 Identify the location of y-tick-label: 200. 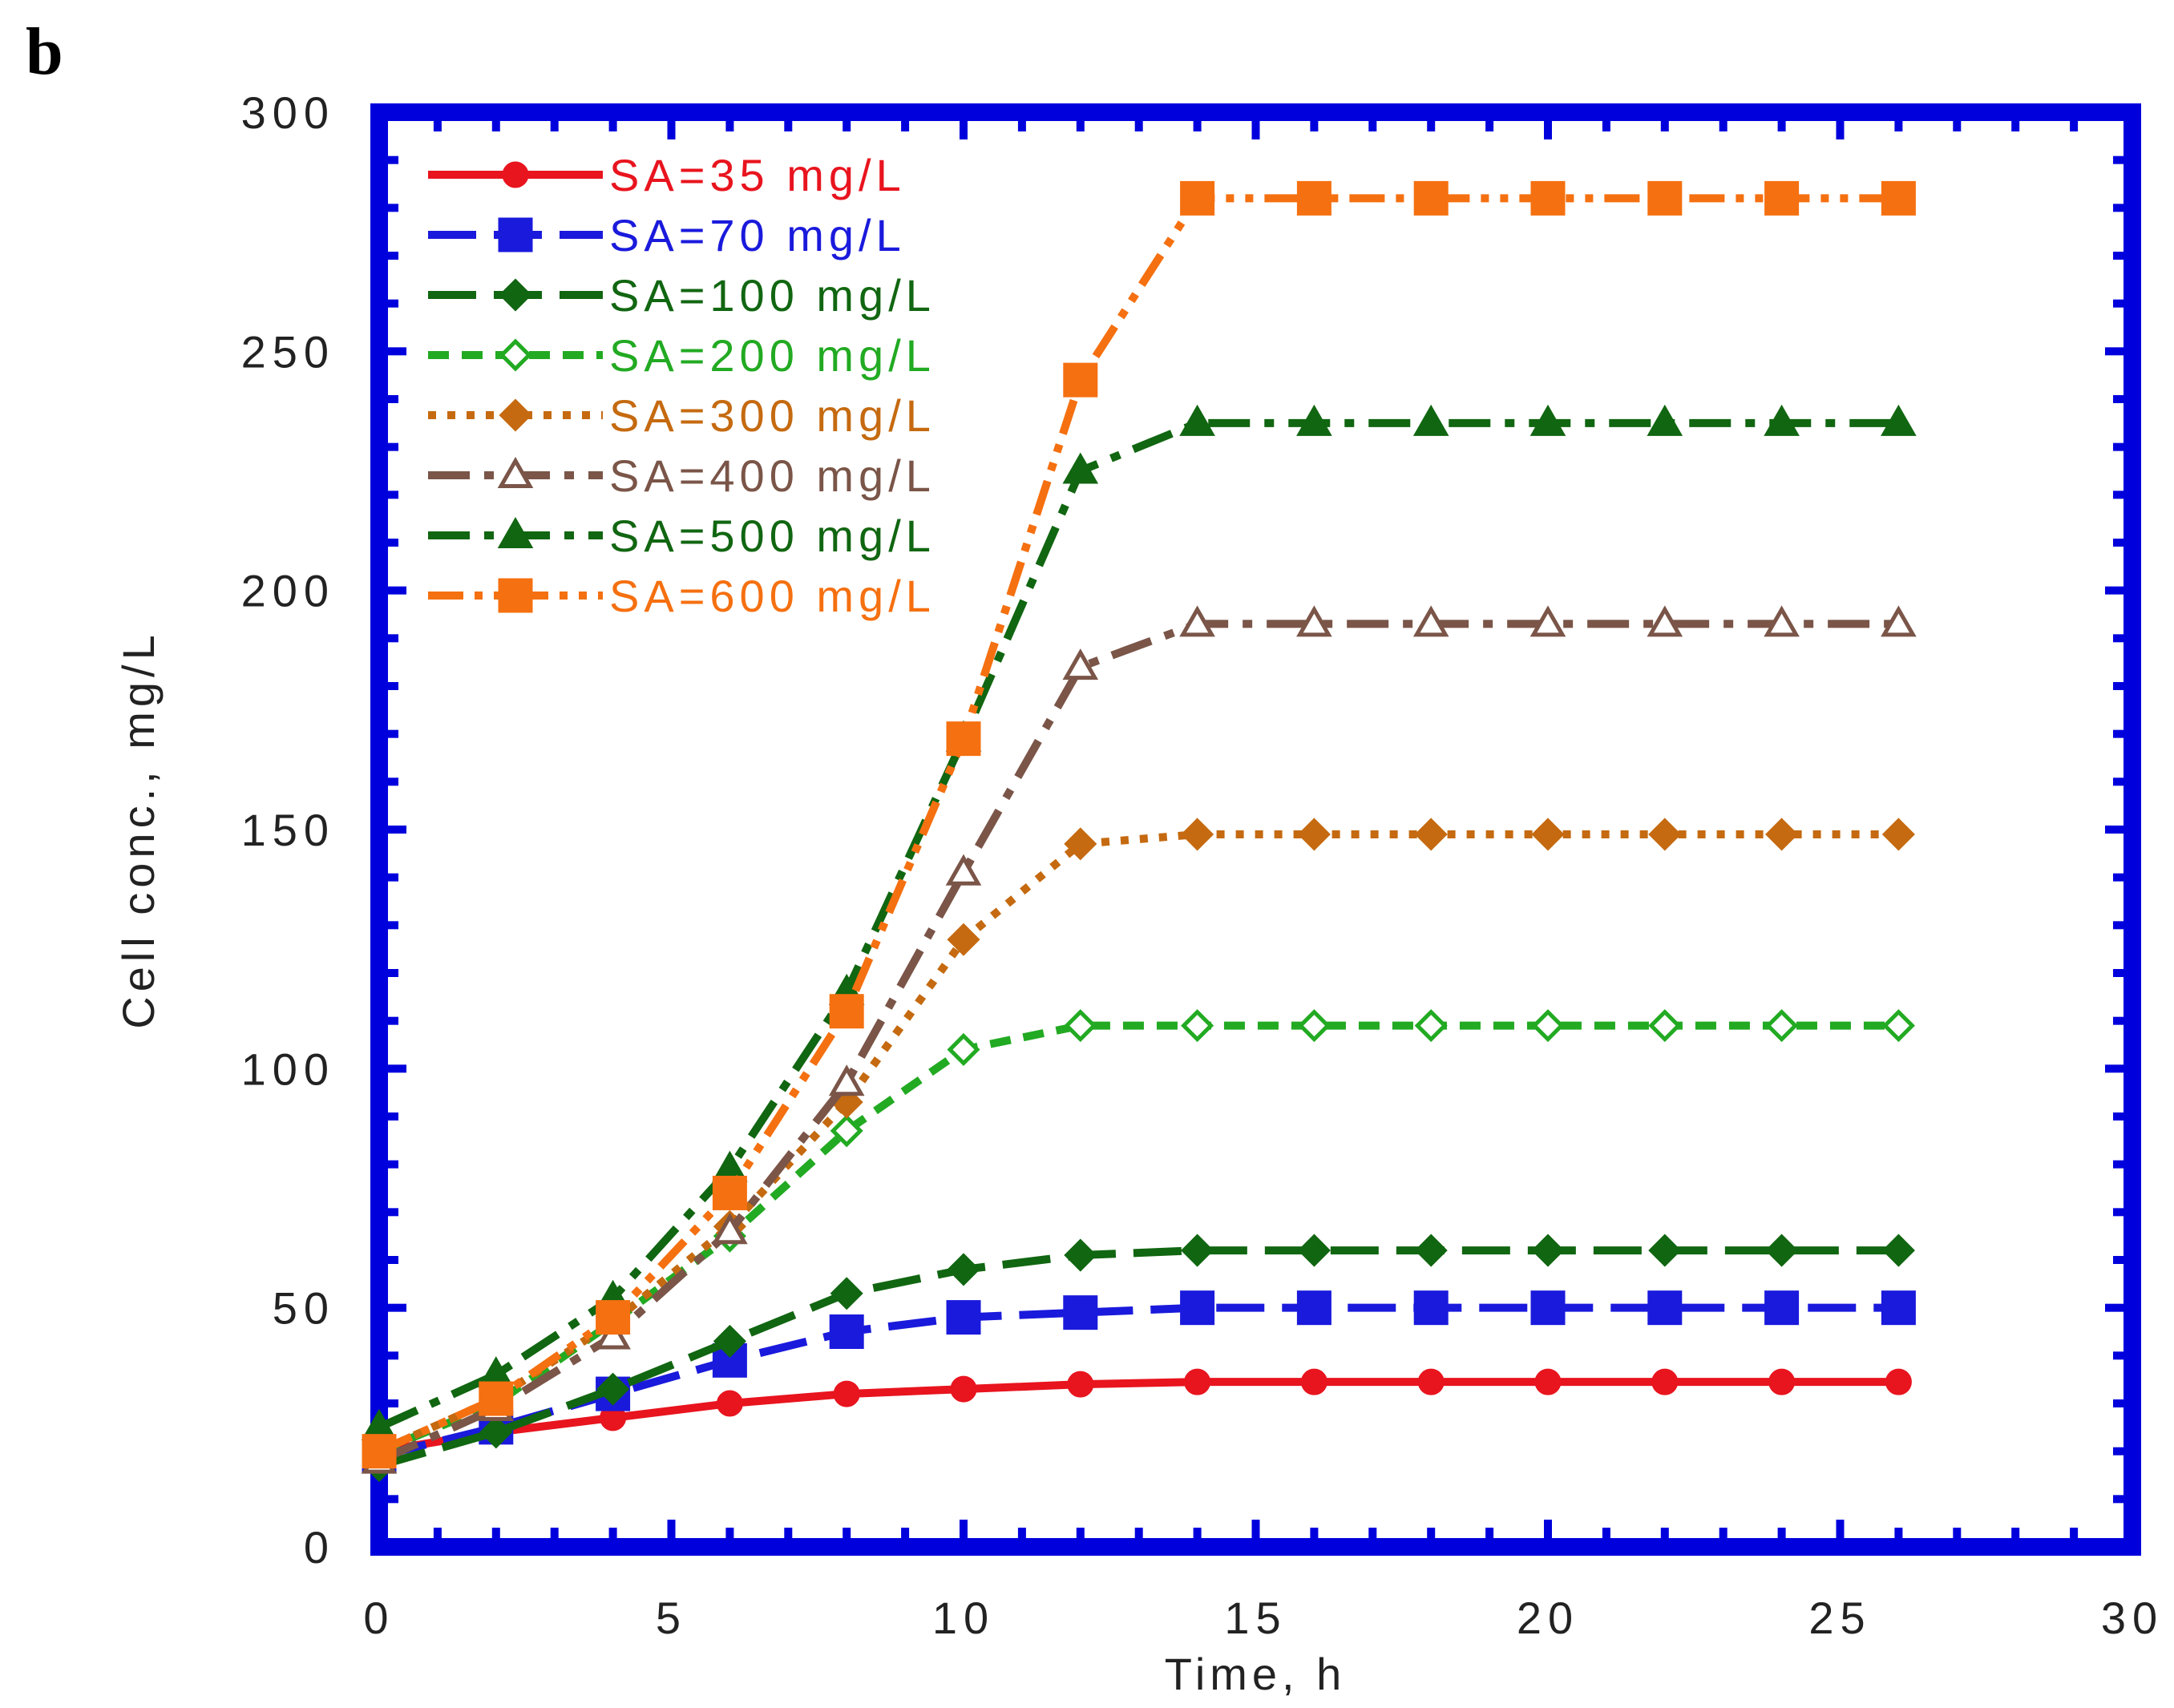
(288, 591).